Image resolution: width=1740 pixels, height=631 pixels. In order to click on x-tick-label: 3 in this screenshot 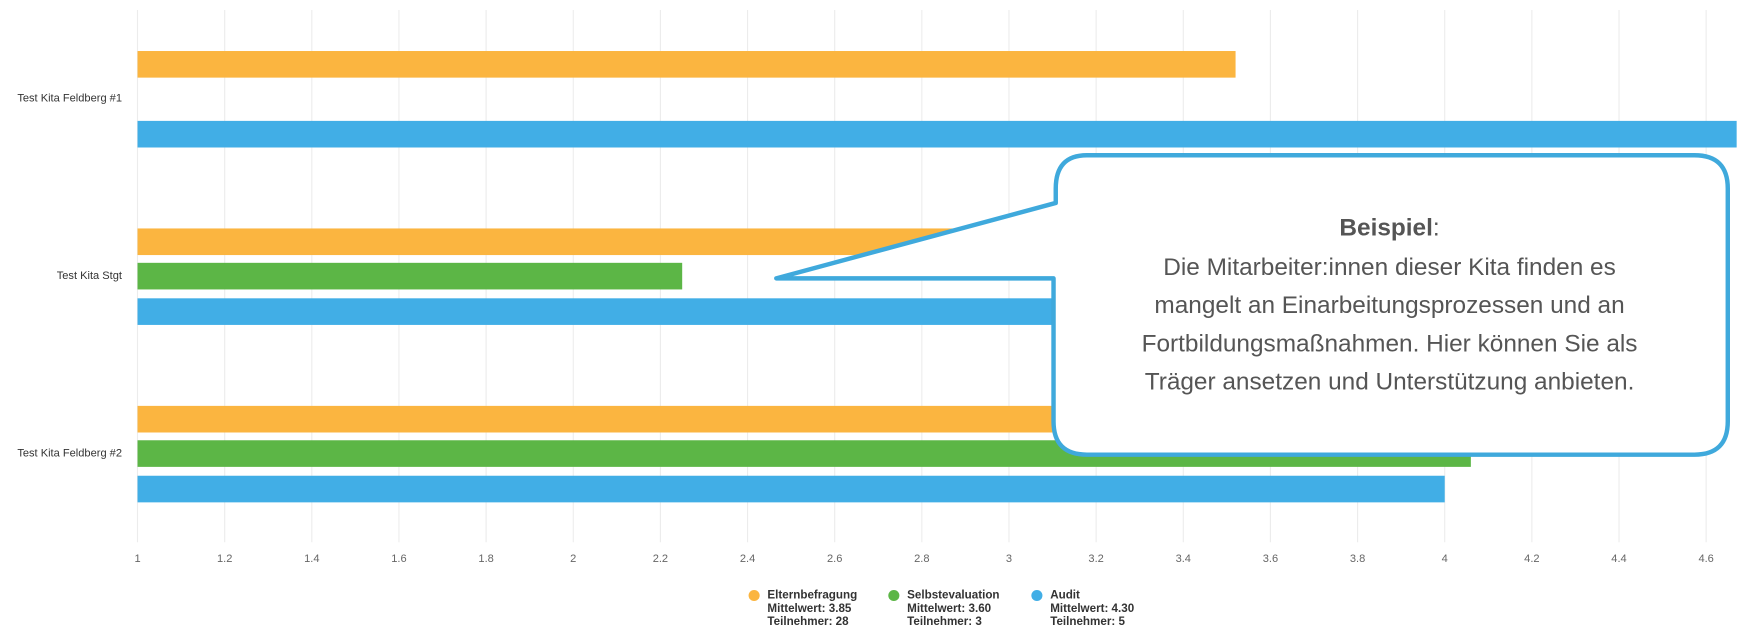, I will do `click(1009, 559)`.